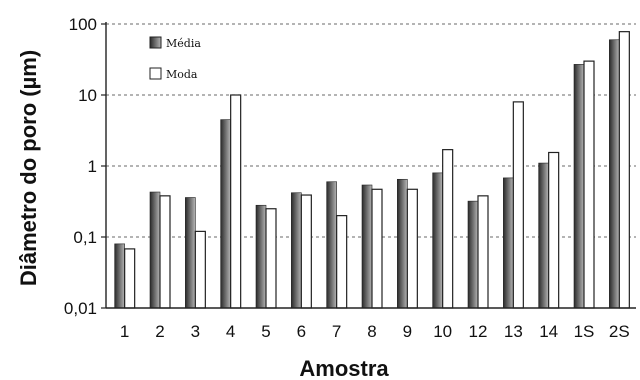  I want to click on x-tick-label: 3, so click(195, 331).